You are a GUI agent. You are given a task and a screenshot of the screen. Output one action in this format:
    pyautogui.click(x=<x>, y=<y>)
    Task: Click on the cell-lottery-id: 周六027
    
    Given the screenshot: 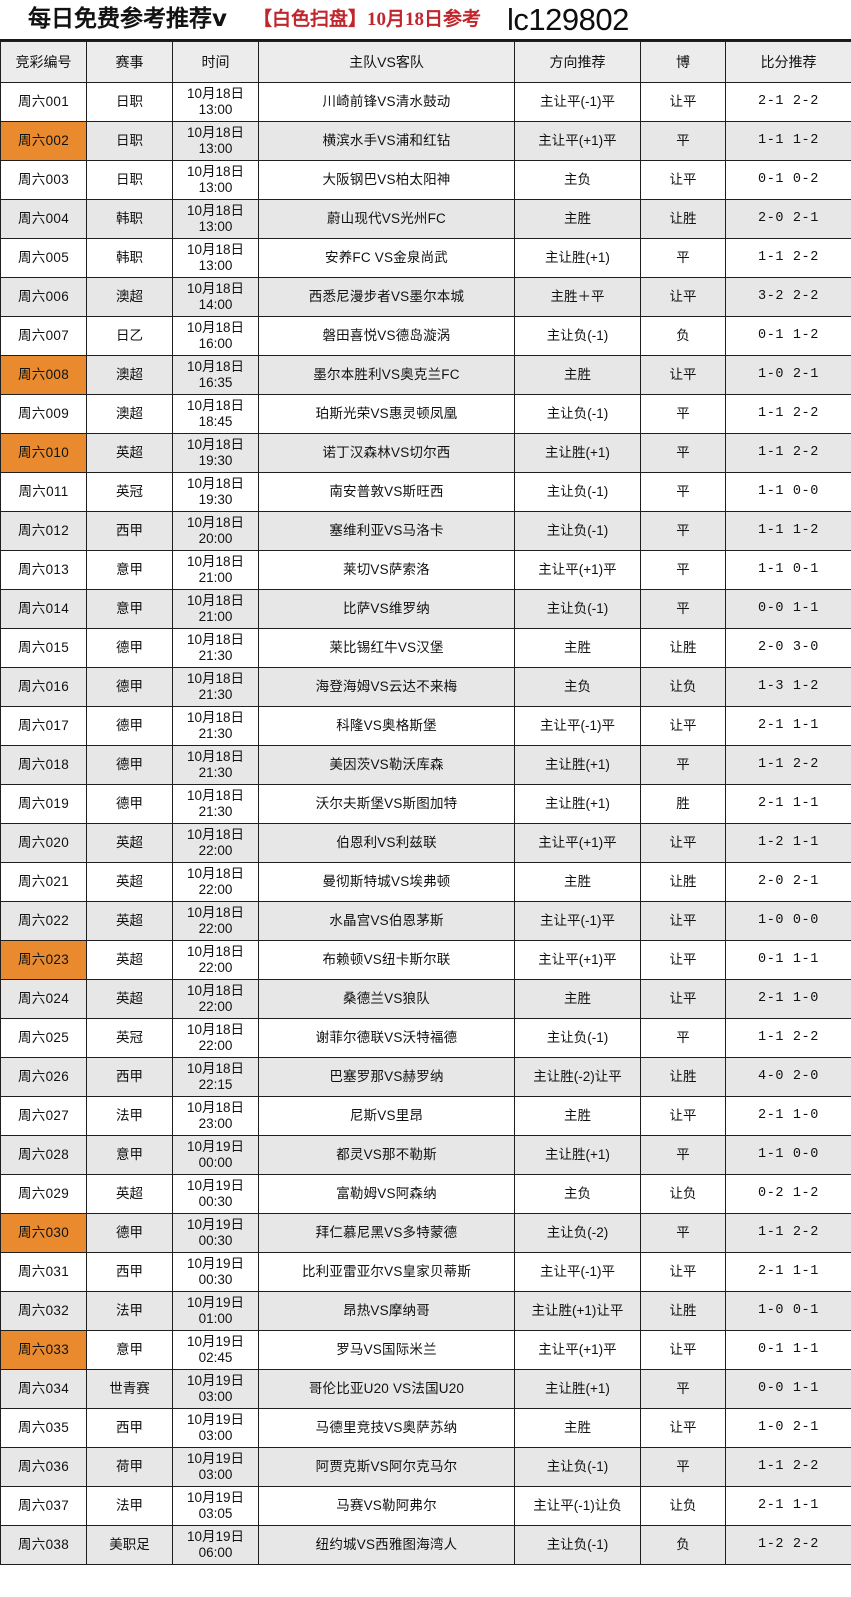 What is the action you would take?
    pyautogui.click(x=43, y=1116)
    